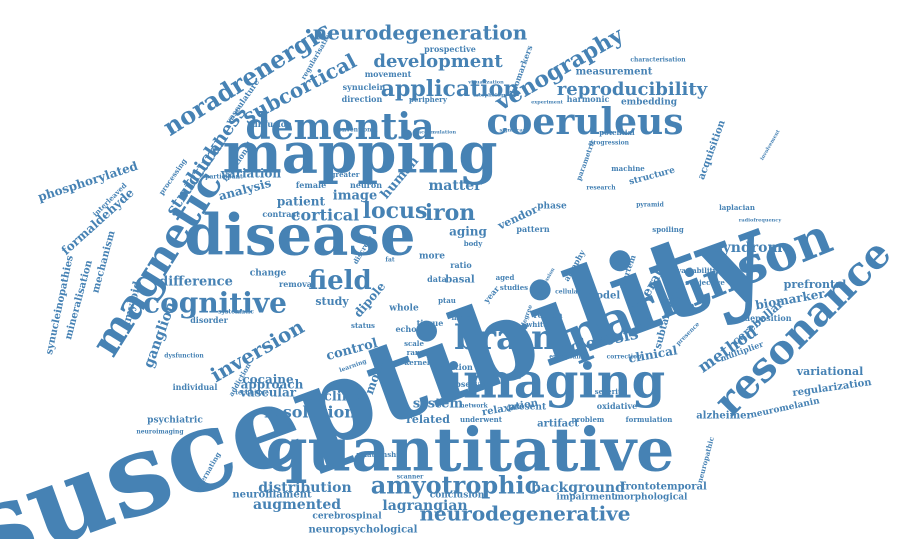 The image size is (900, 539). I want to click on cloud-word: parametric, so click(585, 160).